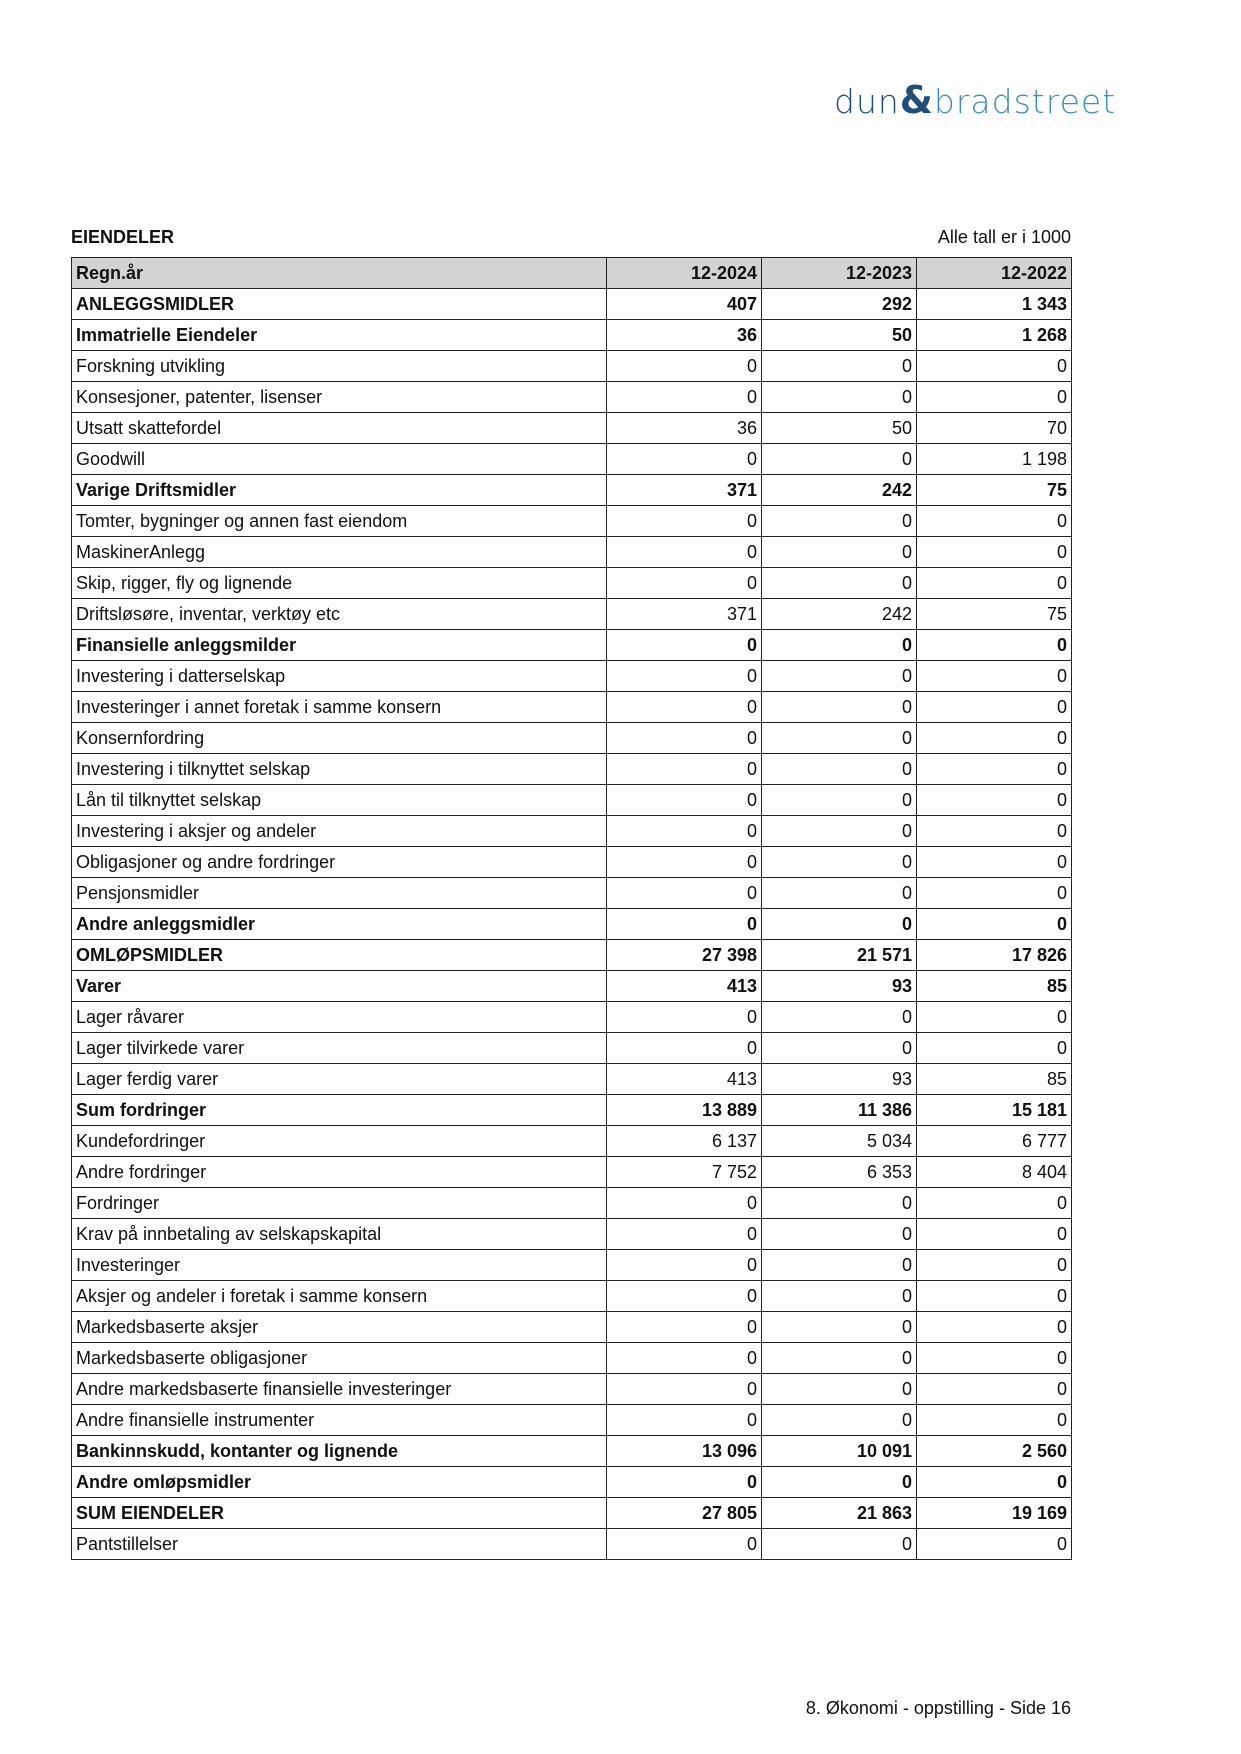 This screenshot has width=1241, height=1754. I want to click on row-label: Tomter, bygninger og annen fast eiendom, so click(339, 521).